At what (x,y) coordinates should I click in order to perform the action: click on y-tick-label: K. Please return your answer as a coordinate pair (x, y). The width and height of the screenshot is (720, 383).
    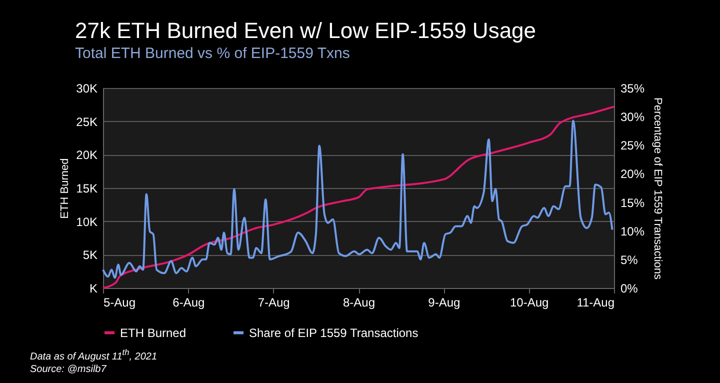
    Looking at the image, I should click on (93, 289).